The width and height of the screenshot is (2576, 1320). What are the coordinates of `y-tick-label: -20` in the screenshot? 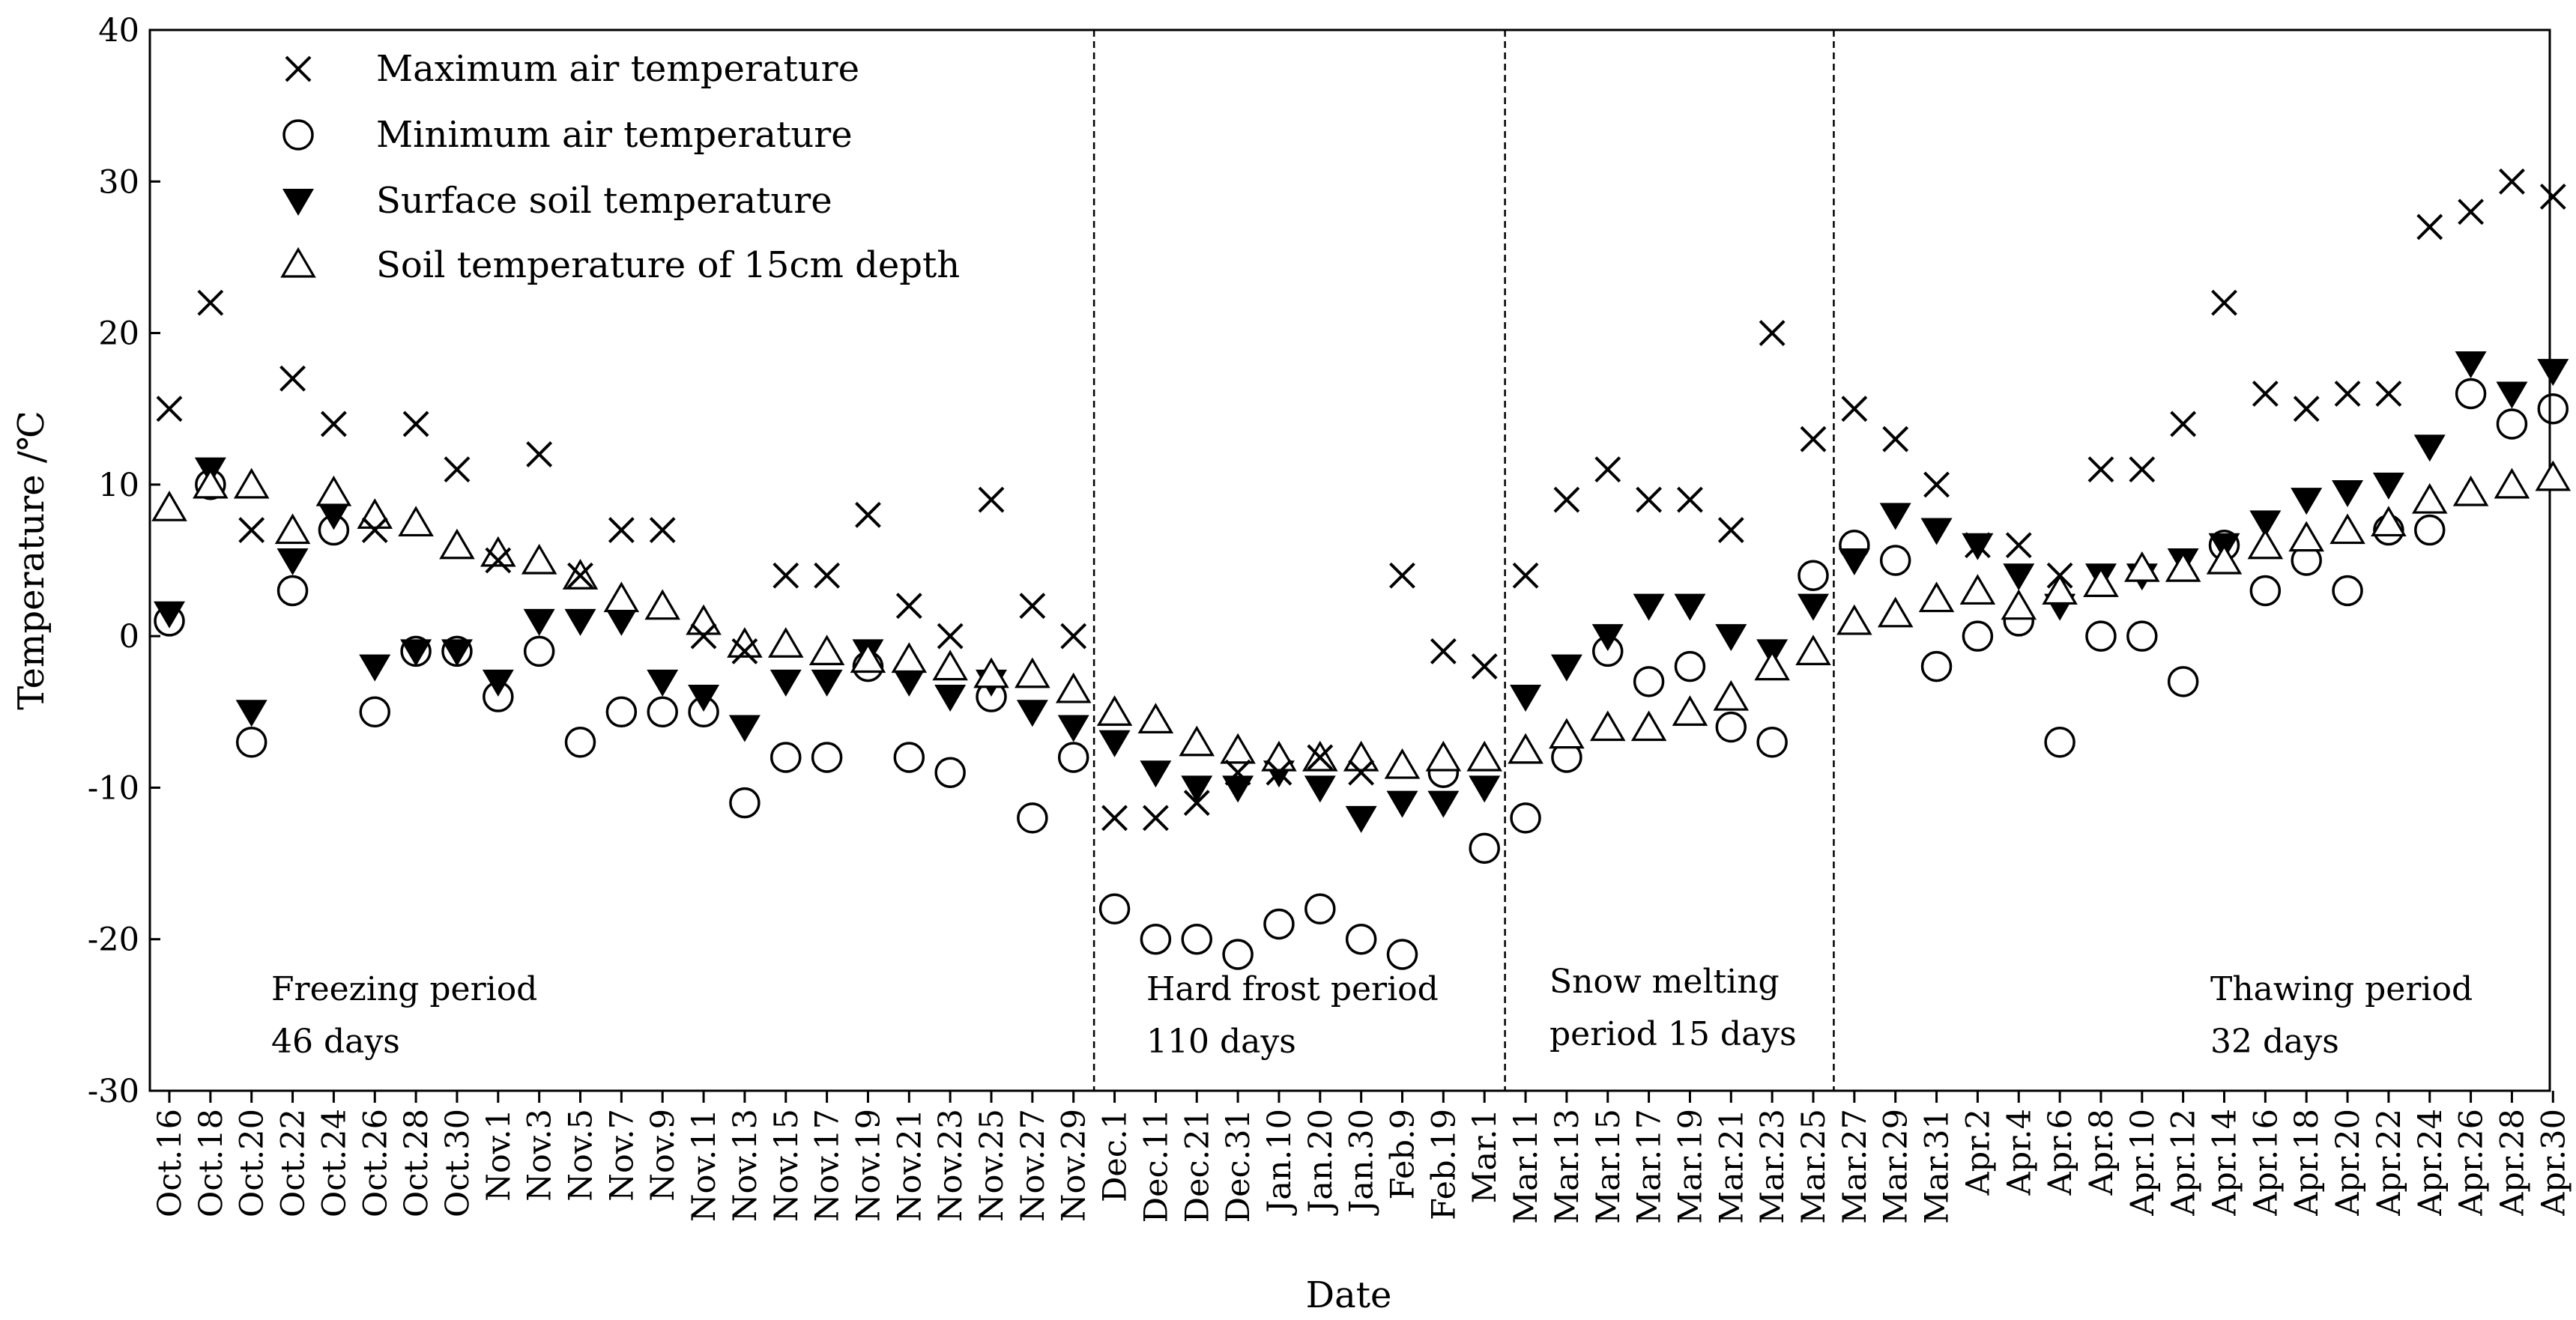 It's located at (113, 940).